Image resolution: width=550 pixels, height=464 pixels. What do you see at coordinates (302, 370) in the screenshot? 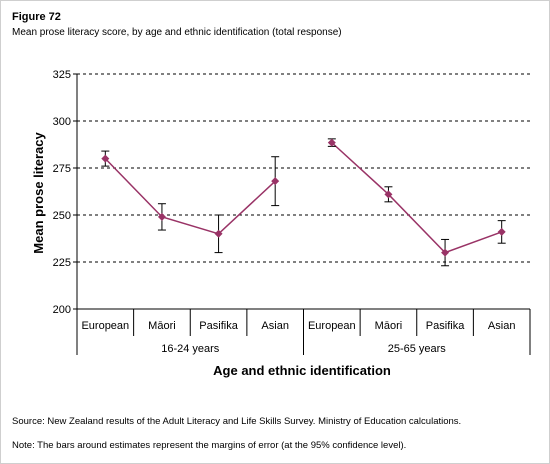
I see `x-axis-title: Age and ethnic identification` at bounding box center [302, 370].